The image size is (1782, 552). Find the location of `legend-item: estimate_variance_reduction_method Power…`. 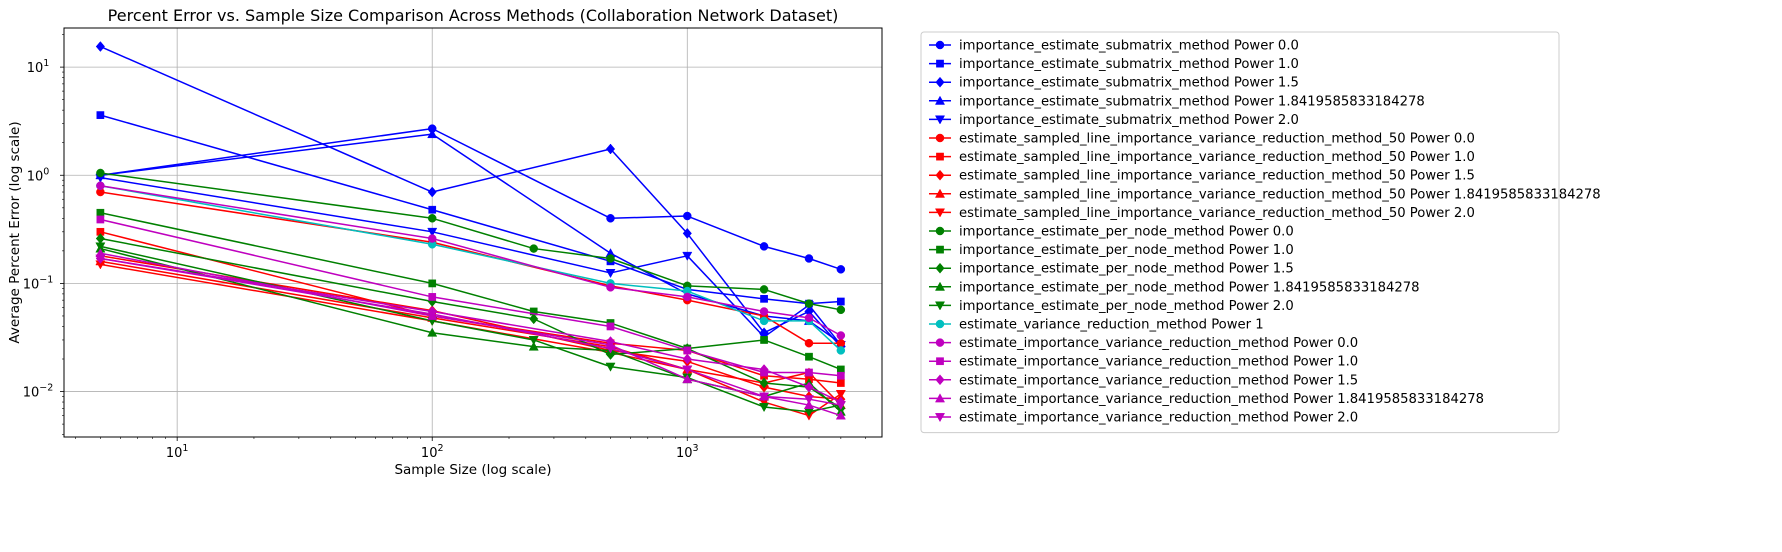

legend-item: estimate_variance_reduction_method Power… is located at coordinates (1096, 325).